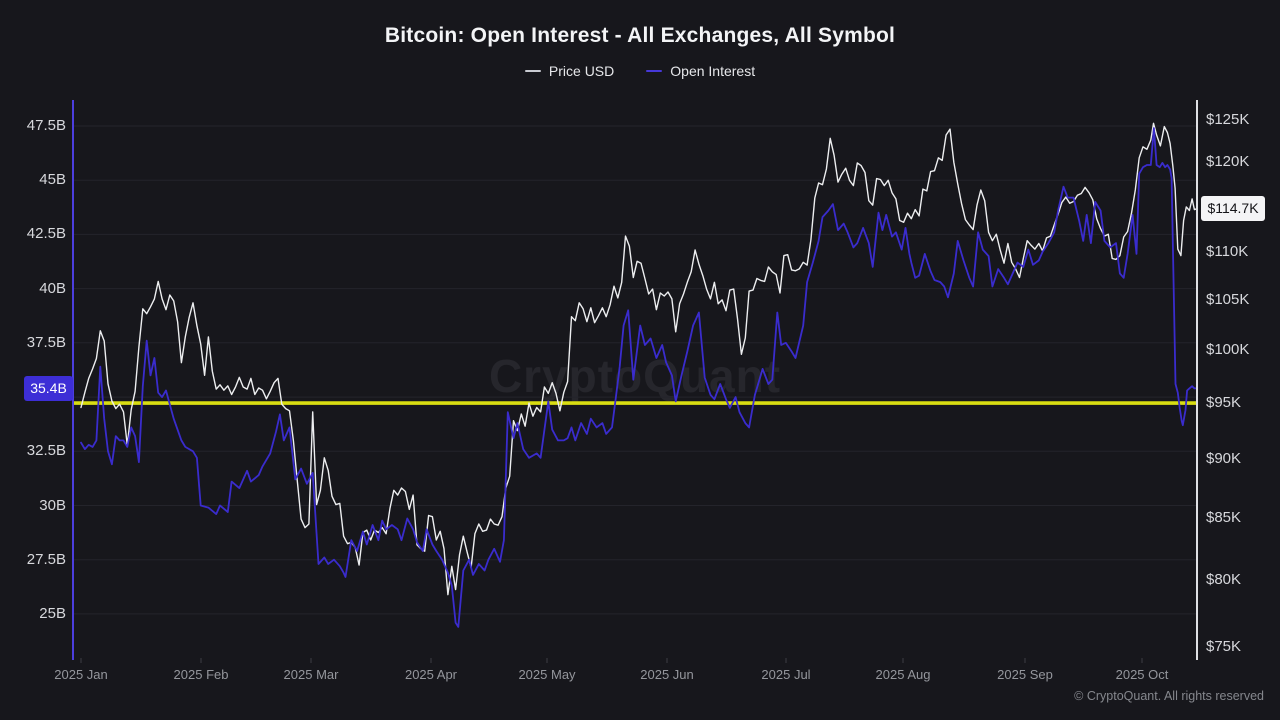 Image resolution: width=1280 pixels, height=720 pixels. What do you see at coordinates (46, 125) in the screenshot?
I see `left-axis-tick-label: 47.5B` at bounding box center [46, 125].